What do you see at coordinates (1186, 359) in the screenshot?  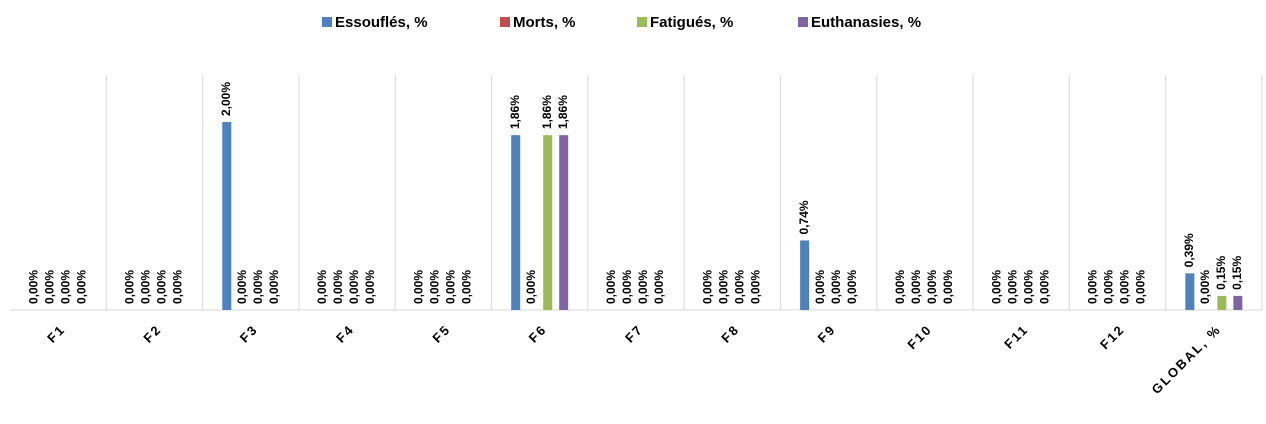 I see `x-tick-label: GLOBAL, %` at bounding box center [1186, 359].